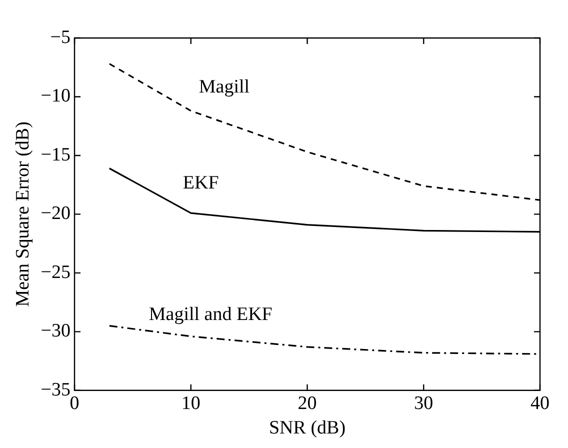 This screenshot has width=568, height=448. What do you see at coordinates (75, 403) in the screenshot?
I see `x-tick-label: 0` at bounding box center [75, 403].